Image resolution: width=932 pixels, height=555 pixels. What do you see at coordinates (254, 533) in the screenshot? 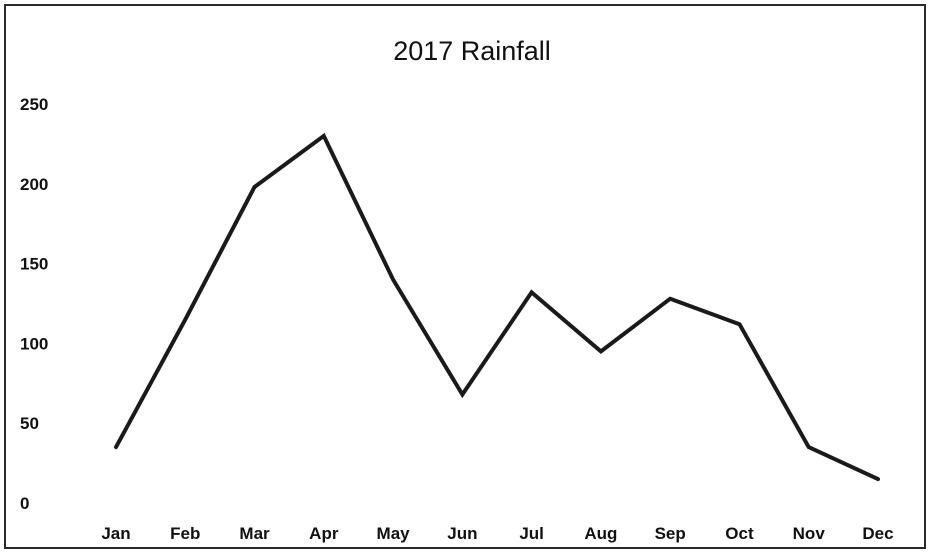
I see `x-tick-label: Mar` at bounding box center [254, 533].